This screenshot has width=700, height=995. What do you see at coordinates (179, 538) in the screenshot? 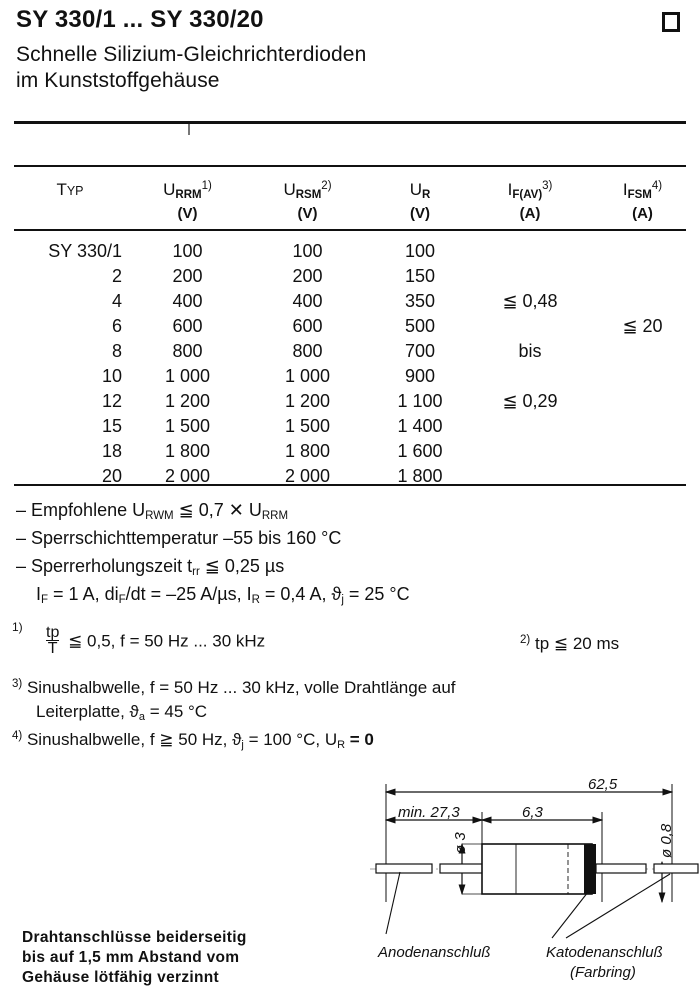
I see `note-junction-temperature: – Sperrschichttemperatur –55 bis 160 °C` at bounding box center [179, 538].